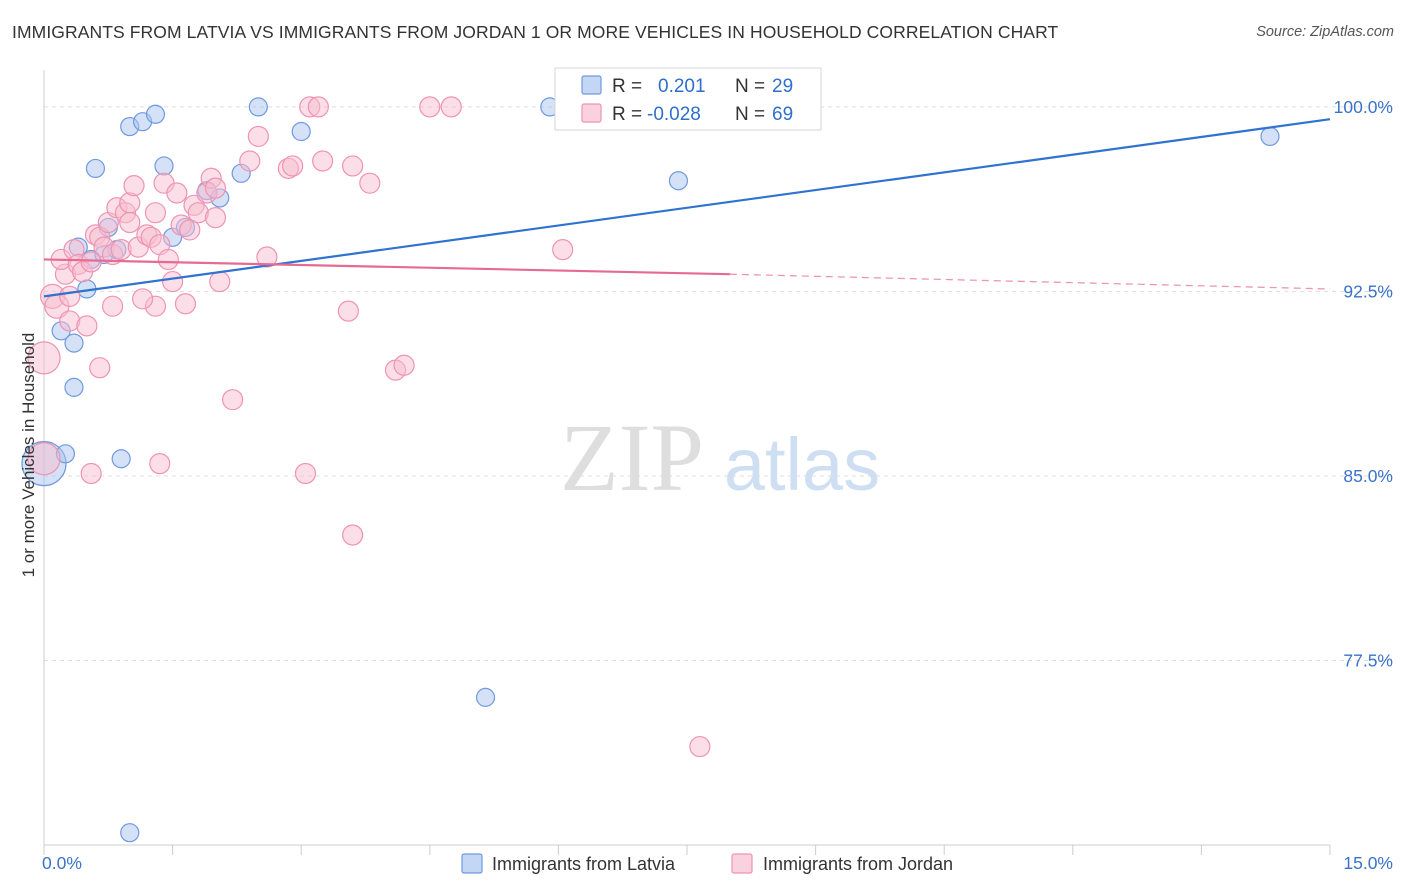  I want to click on source-credit: Source: ZipAtlas.com, so click(1325, 32).